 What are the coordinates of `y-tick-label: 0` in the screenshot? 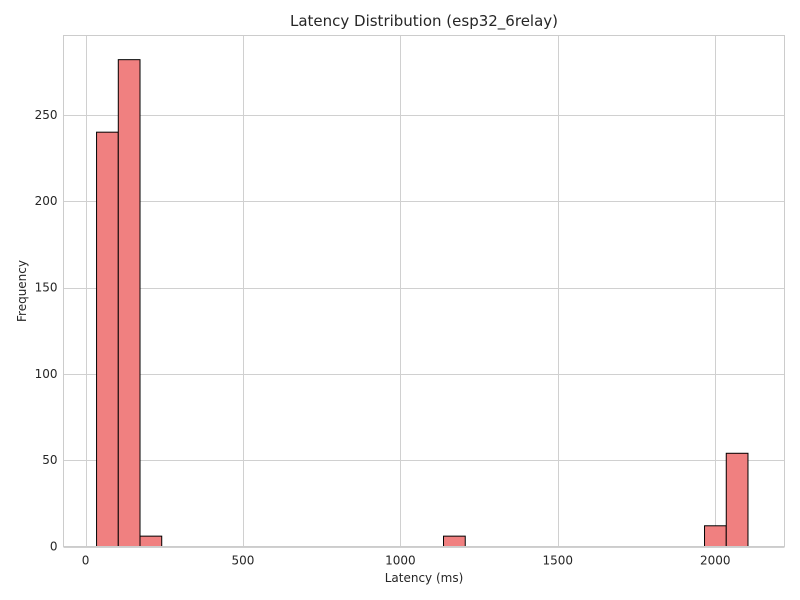 It's located at (54, 547).